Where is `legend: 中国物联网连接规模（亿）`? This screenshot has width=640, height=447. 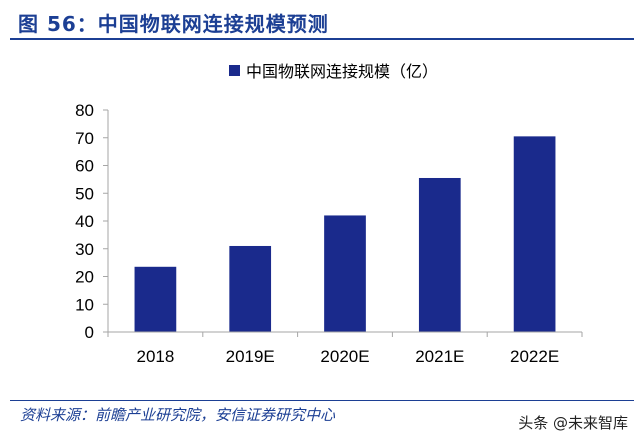
legend: 中国物联网连接规模（亿） is located at coordinates (333, 71).